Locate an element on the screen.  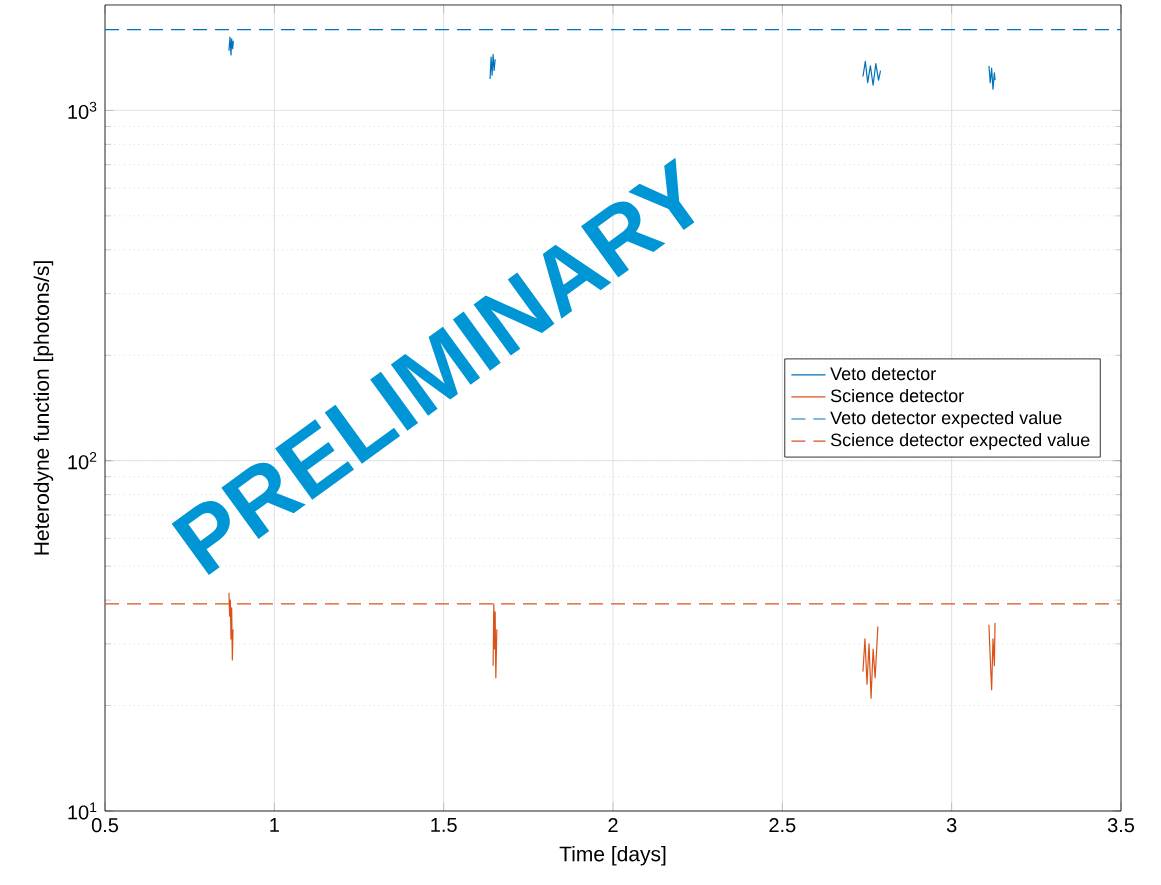
x-tick-label: 2.5 is located at coordinates (782, 825).